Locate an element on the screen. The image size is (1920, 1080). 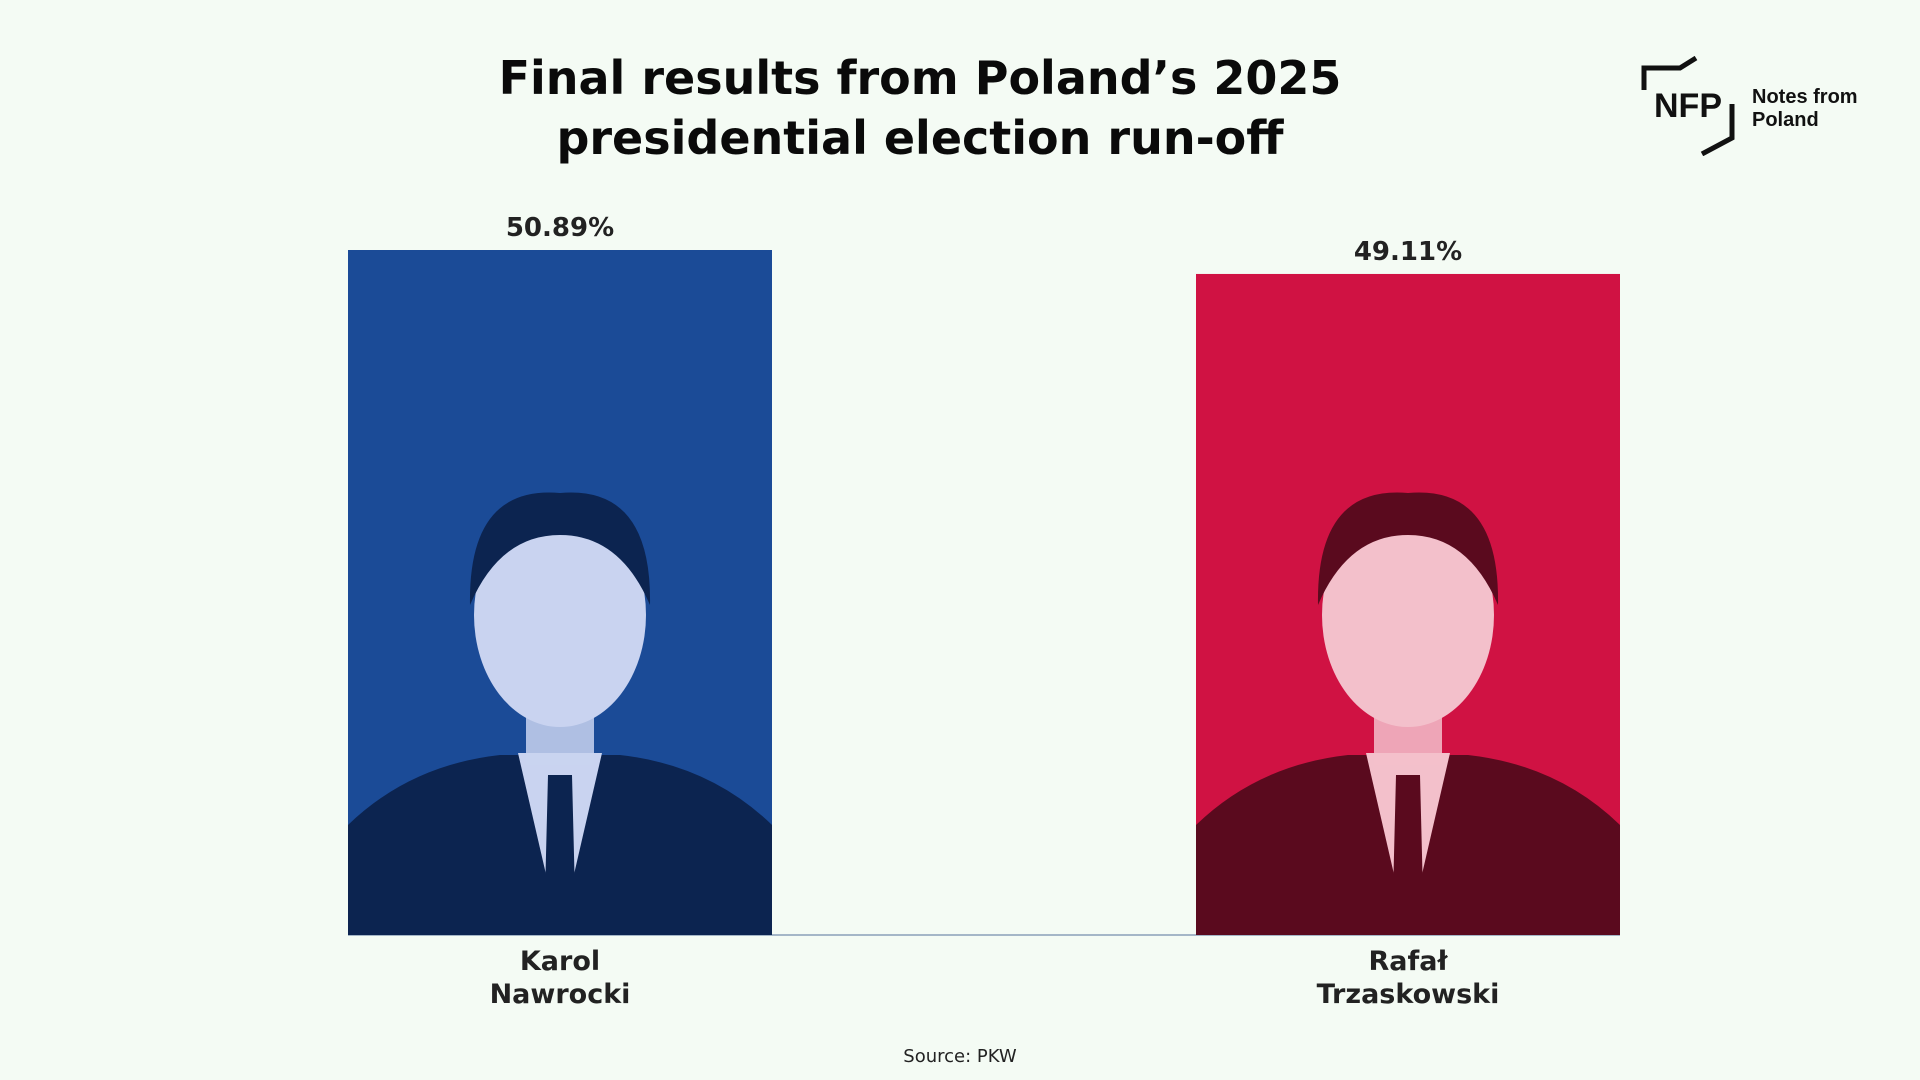
logo-wordmark-line-1: Notes from is located at coordinates (1805, 97).